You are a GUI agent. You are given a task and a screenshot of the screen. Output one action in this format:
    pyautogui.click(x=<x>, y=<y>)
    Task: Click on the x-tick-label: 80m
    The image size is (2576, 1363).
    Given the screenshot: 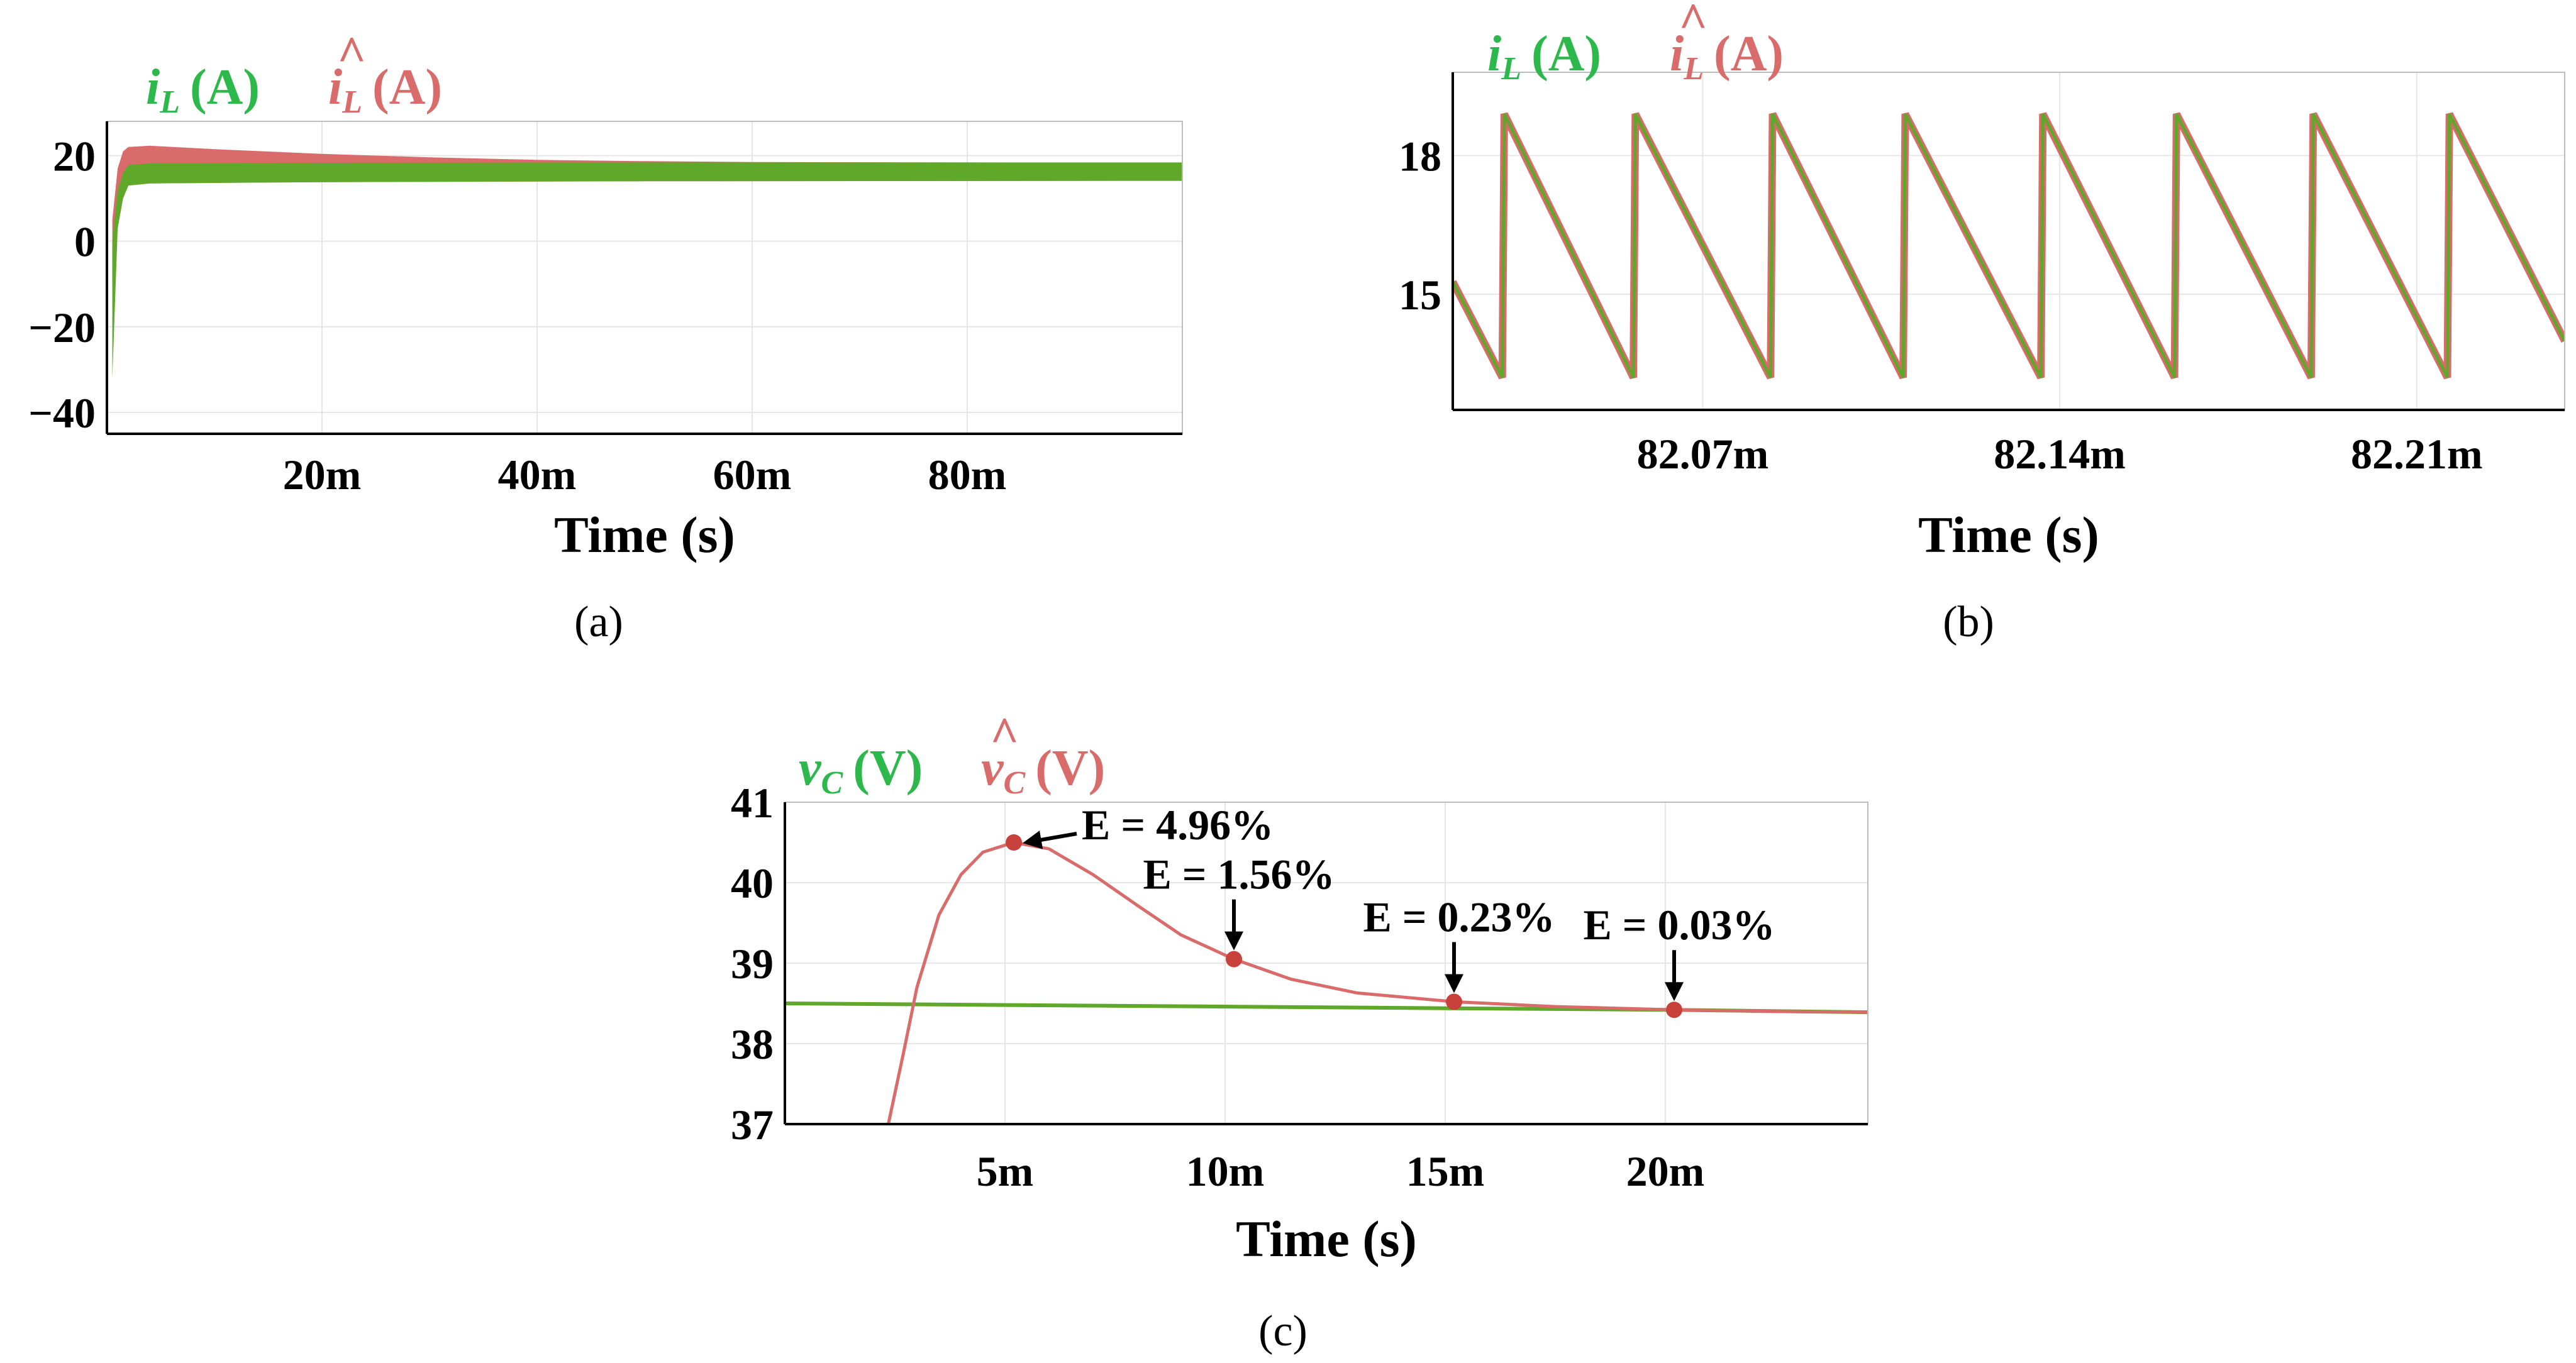 What is the action you would take?
    pyautogui.click(x=967, y=475)
    